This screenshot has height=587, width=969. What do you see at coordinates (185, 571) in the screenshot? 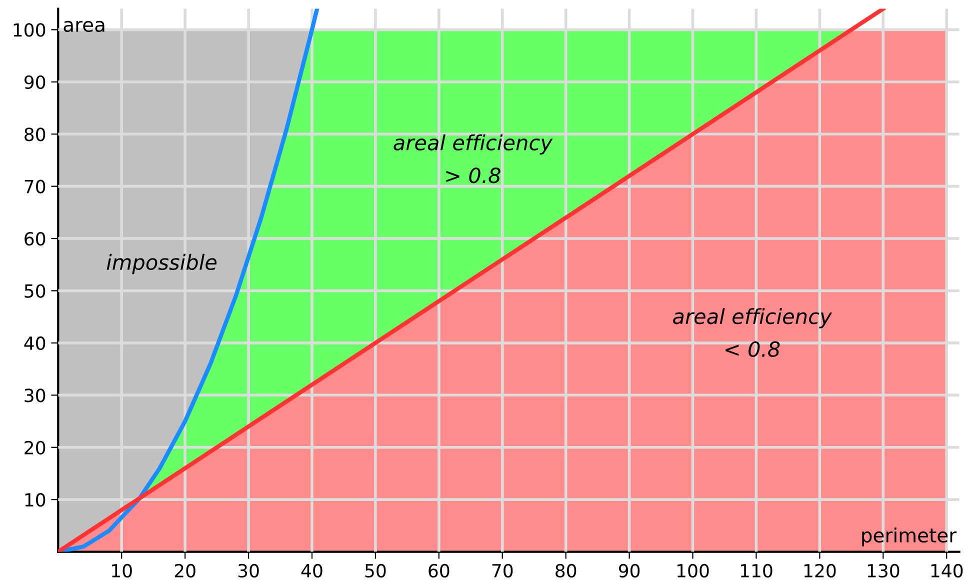
I see `x-tick-label: 20` at bounding box center [185, 571].